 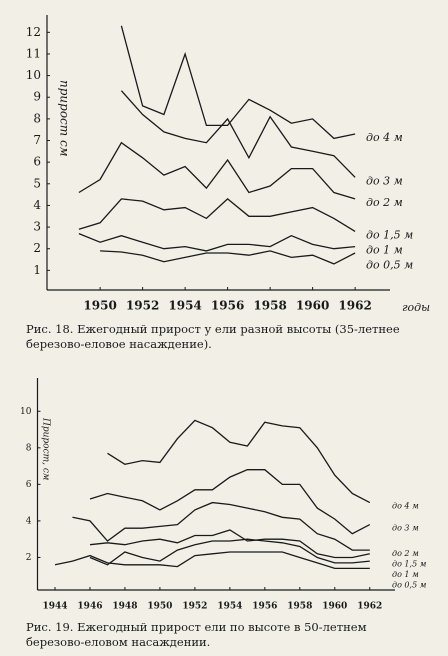 What do you see at coordinates (65, 118) in the screenshot?
I see `y-axis-label: прирост см` at bounding box center [65, 118].